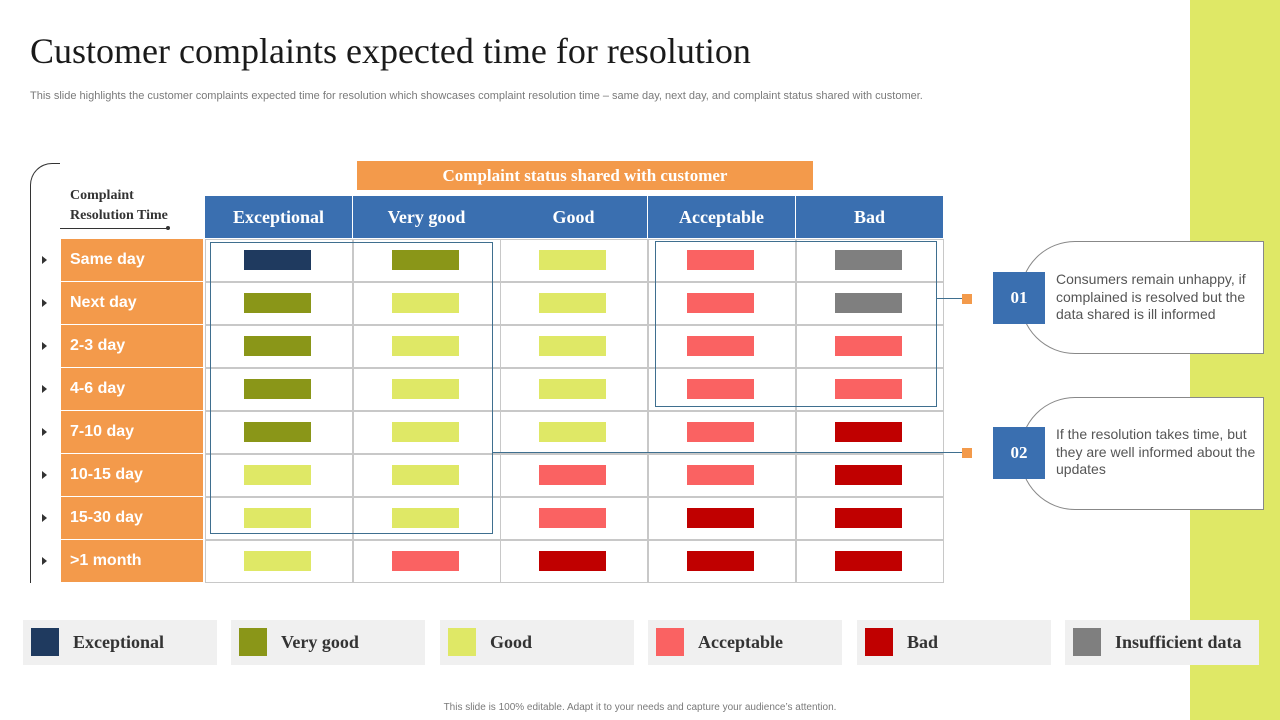  I want to click on decorative-side-band, so click(1235, 360).